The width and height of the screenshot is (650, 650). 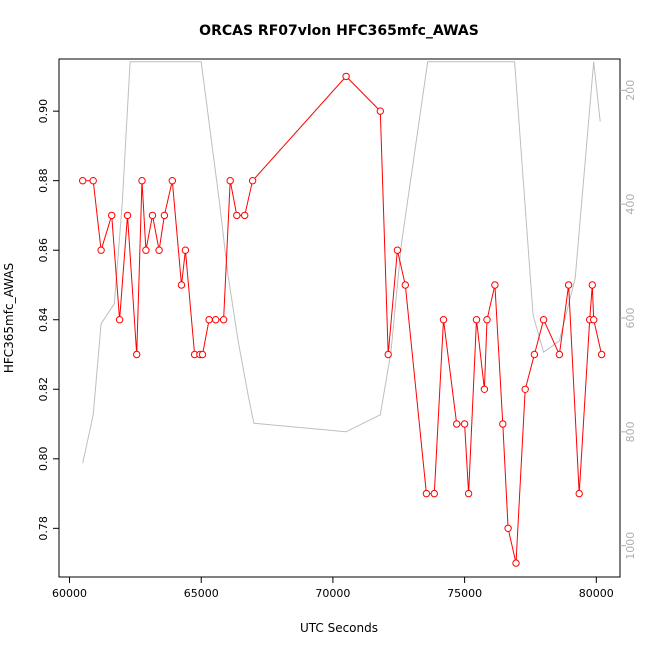 I want to click on y-tick-label: 0.86, so click(x=43, y=250).